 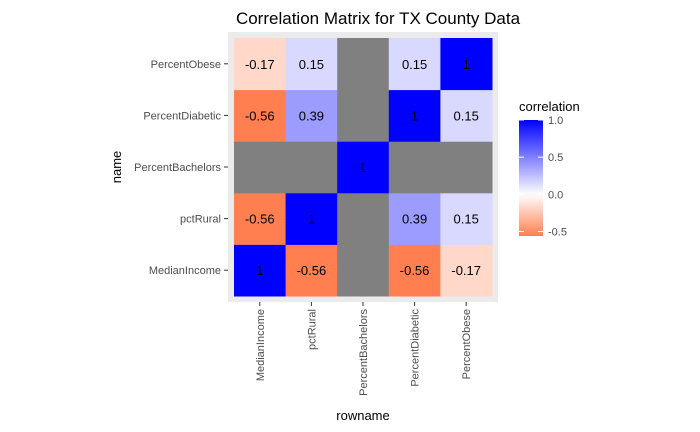 What do you see at coordinates (362, 415) in the screenshot?
I see `x-axis-title: rowname` at bounding box center [362, 415].